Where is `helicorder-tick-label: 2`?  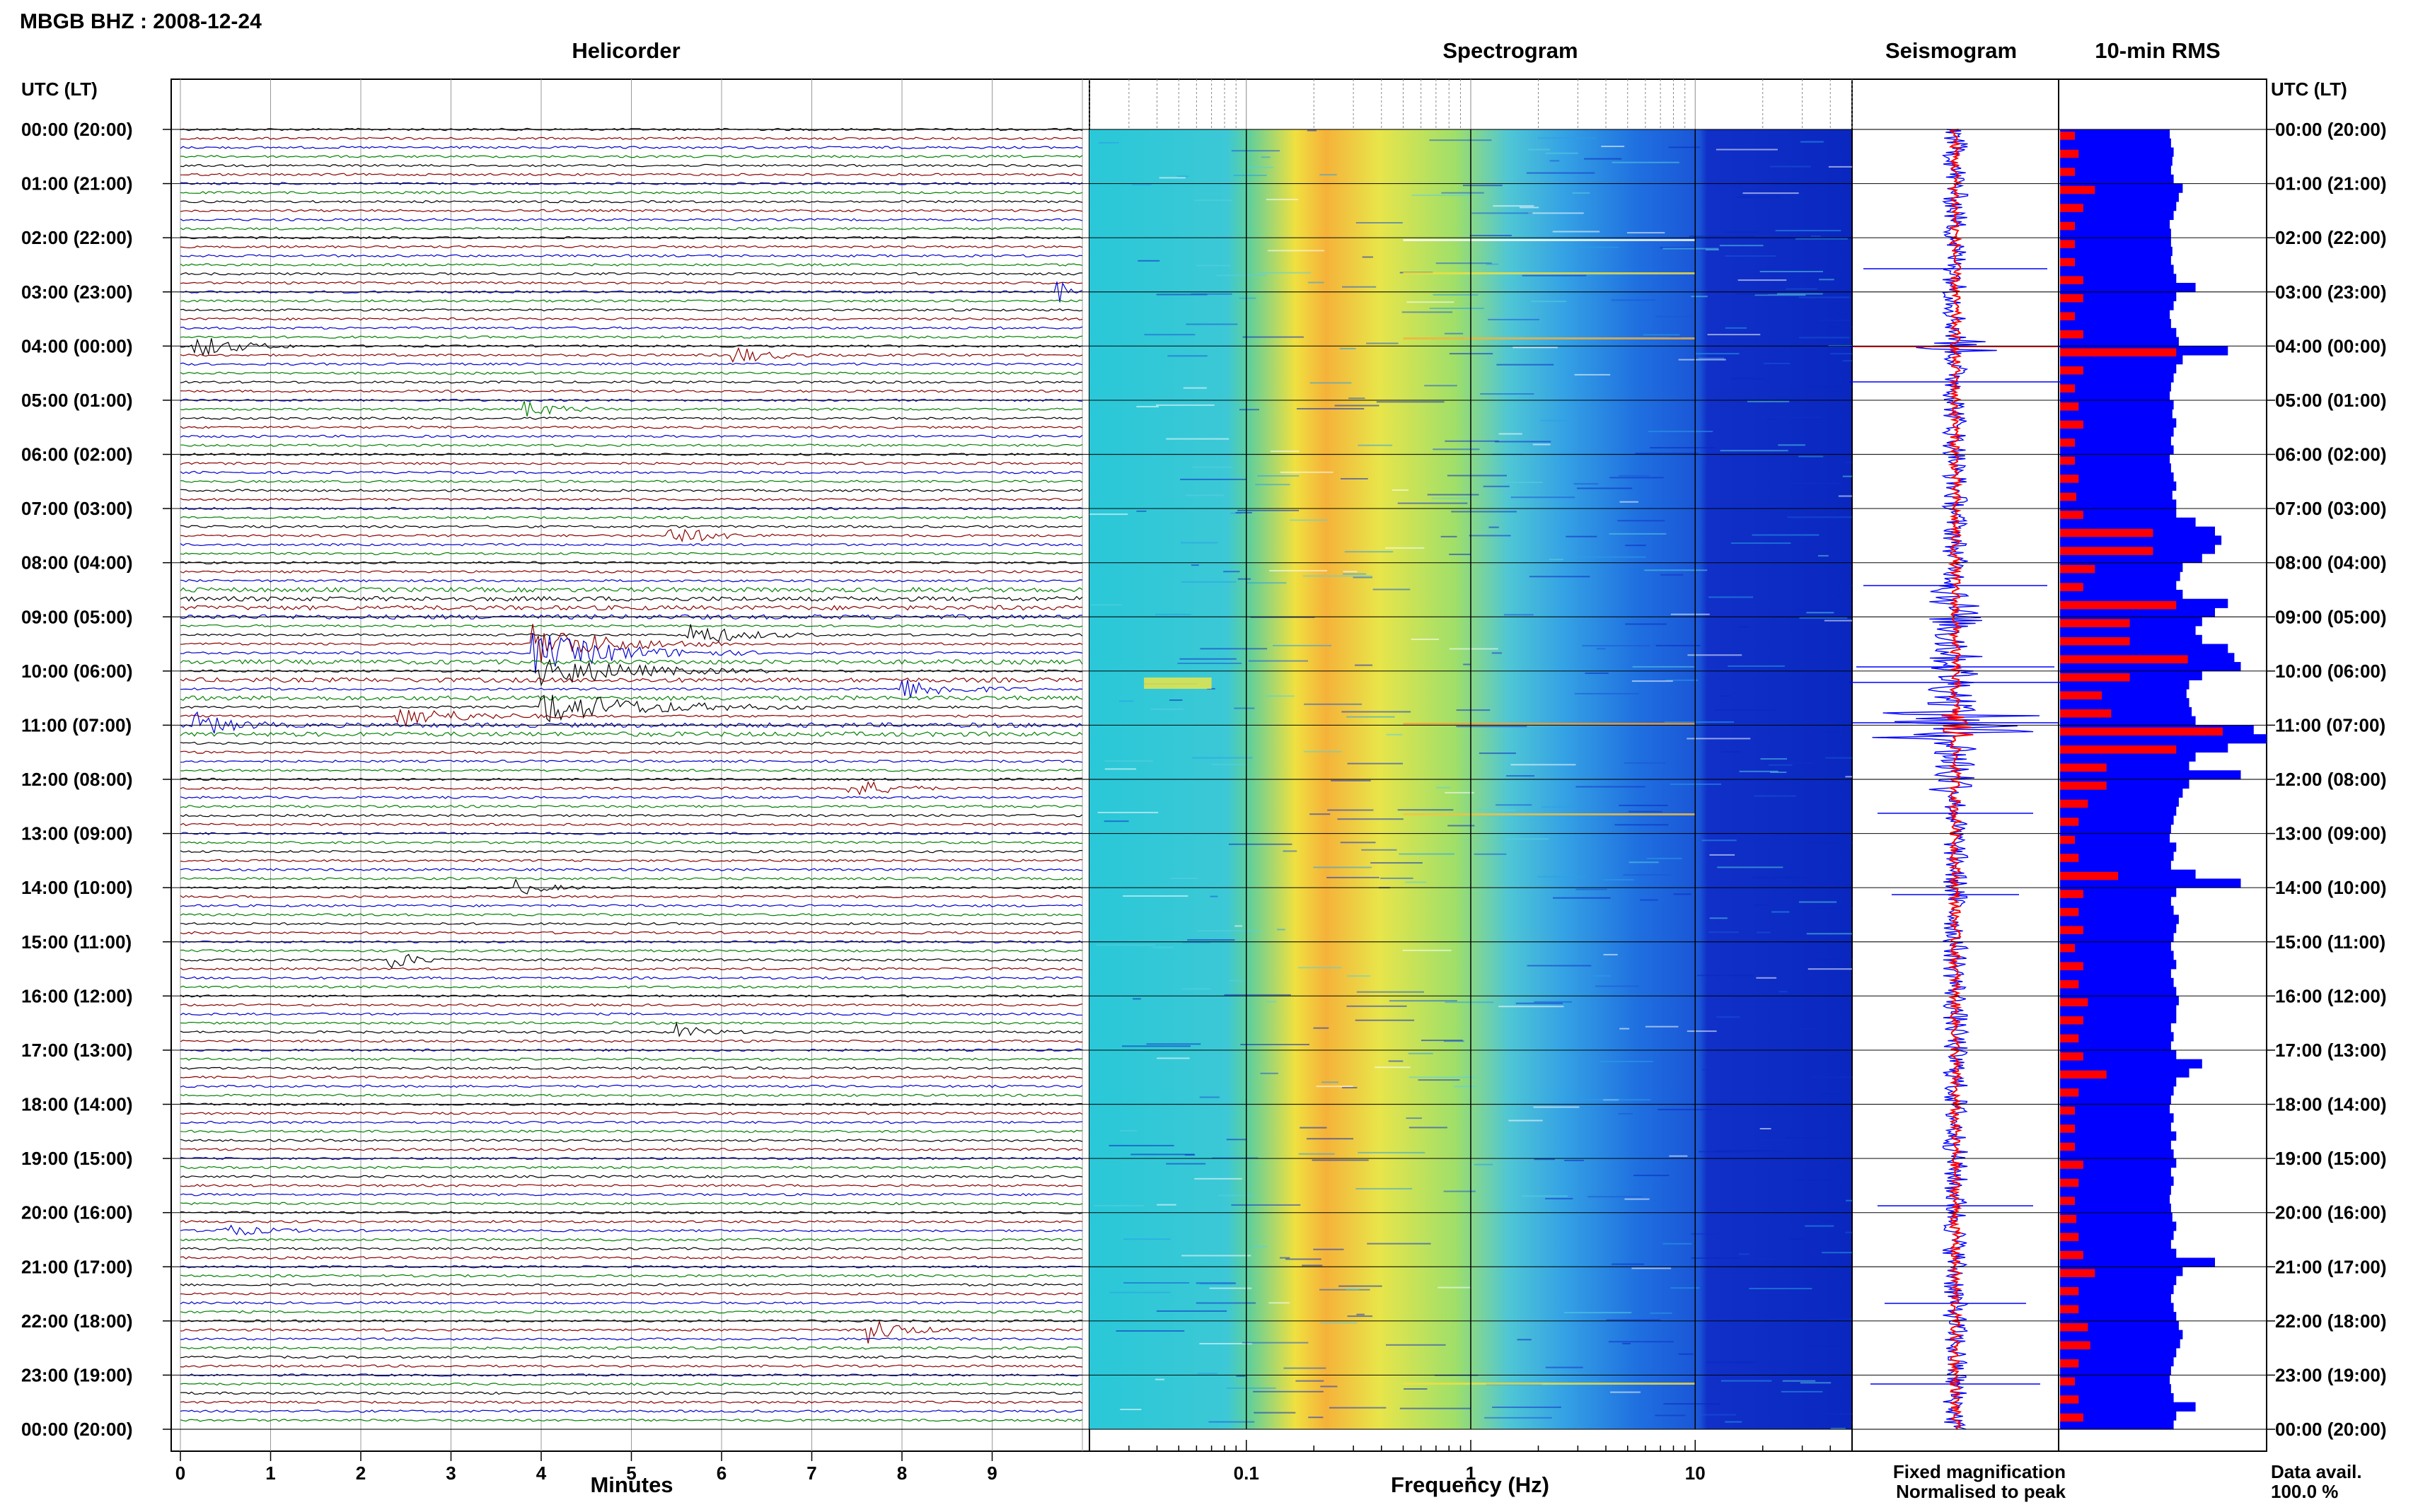 helicorder-tick-label: 2 is located at coordinates (361, 1473).